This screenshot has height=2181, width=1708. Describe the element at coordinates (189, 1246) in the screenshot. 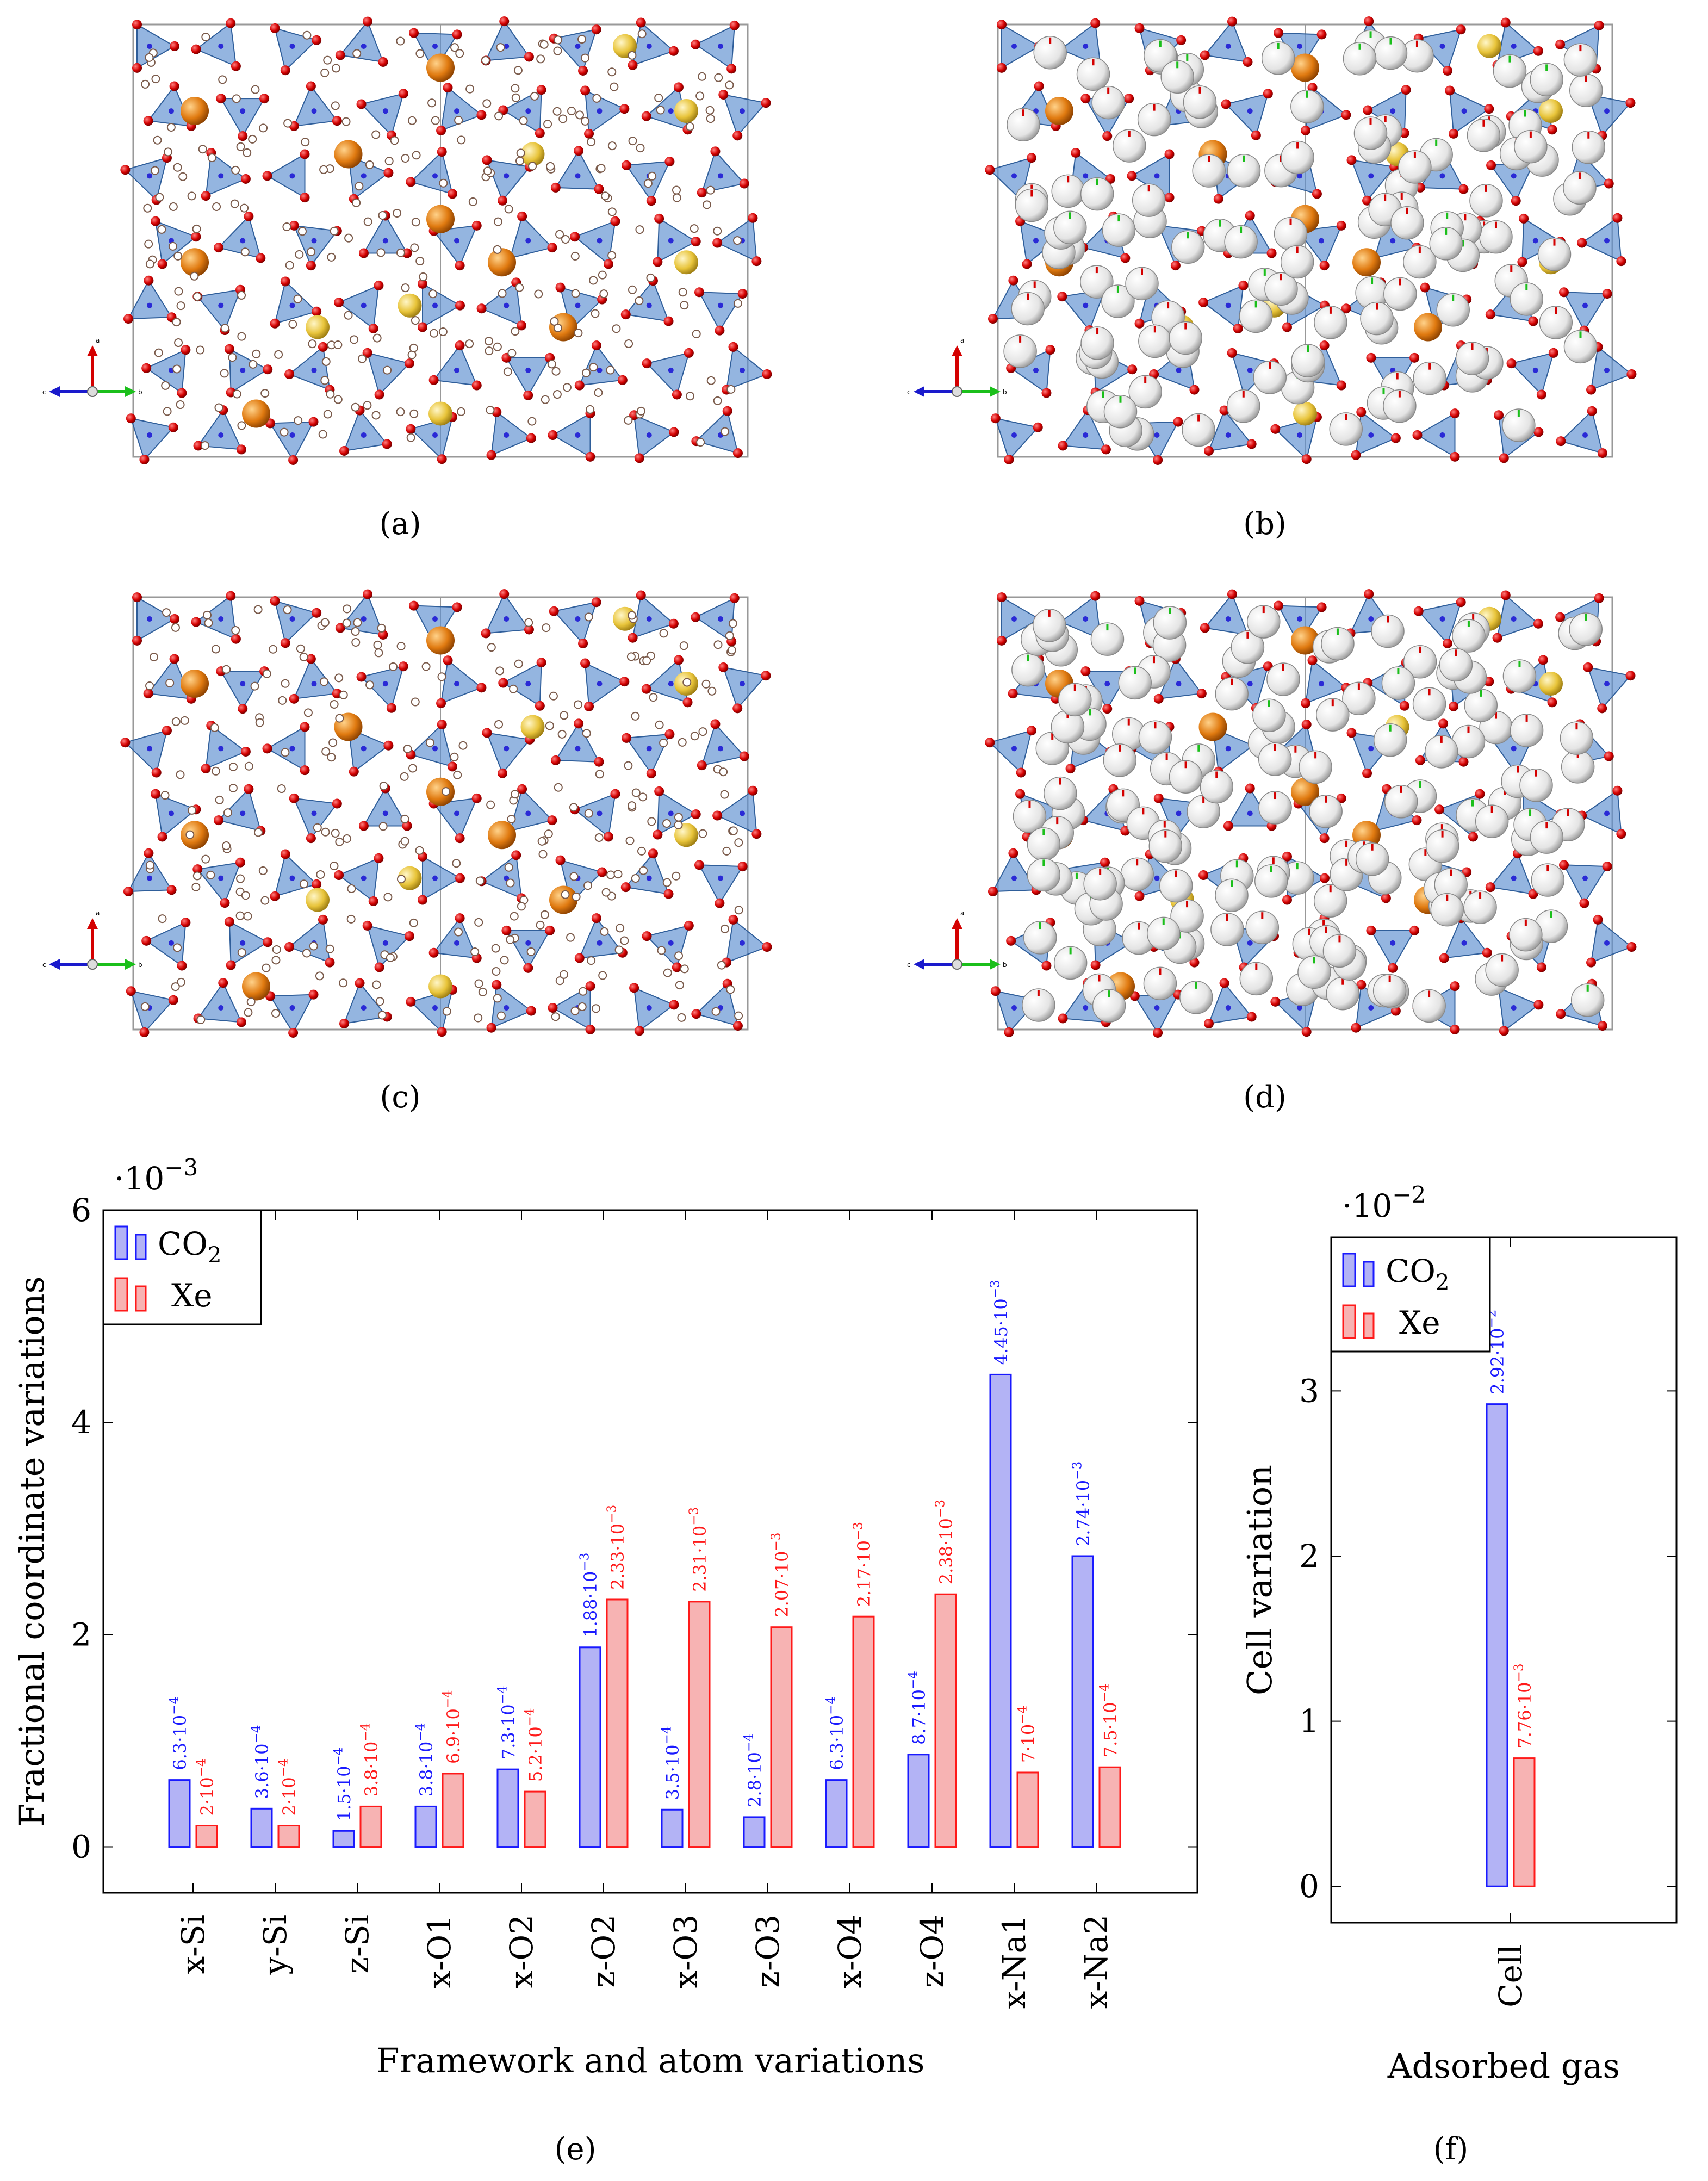

I see `legend-label: CO2` at that location.